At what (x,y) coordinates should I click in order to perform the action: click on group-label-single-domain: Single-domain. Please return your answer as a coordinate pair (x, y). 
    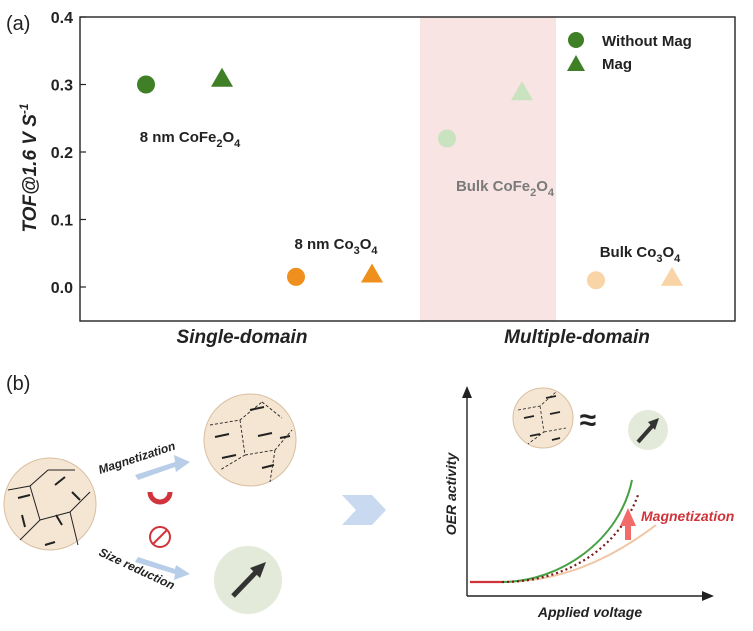
    Looking at the image, I should click on (242, 337).